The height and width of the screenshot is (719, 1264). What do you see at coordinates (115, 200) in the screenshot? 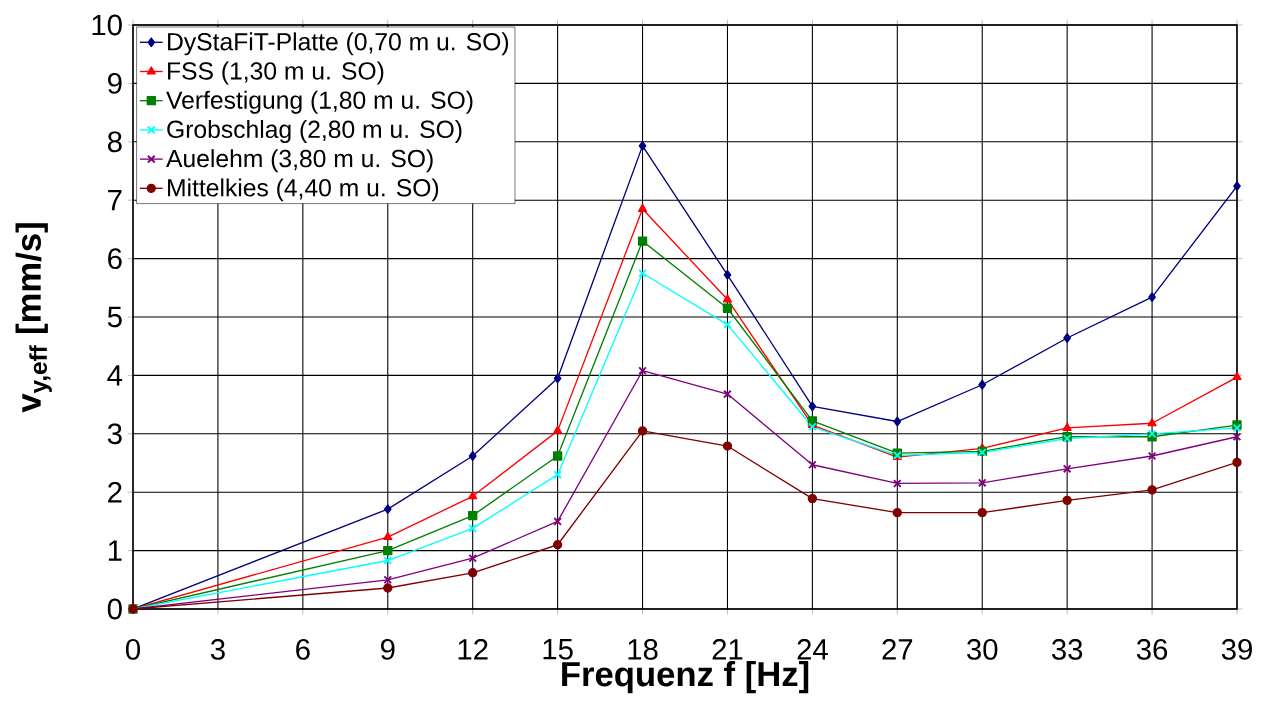
I see `y-tick-label: 7` at bounding box center [115, 200].